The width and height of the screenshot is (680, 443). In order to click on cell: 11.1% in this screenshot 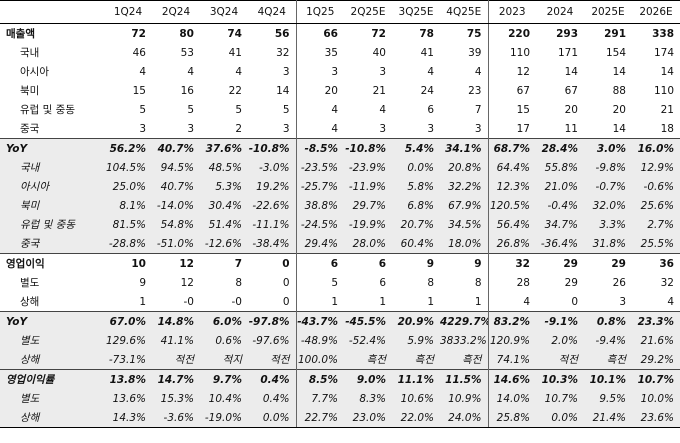, I will do `click(416, 379)`.